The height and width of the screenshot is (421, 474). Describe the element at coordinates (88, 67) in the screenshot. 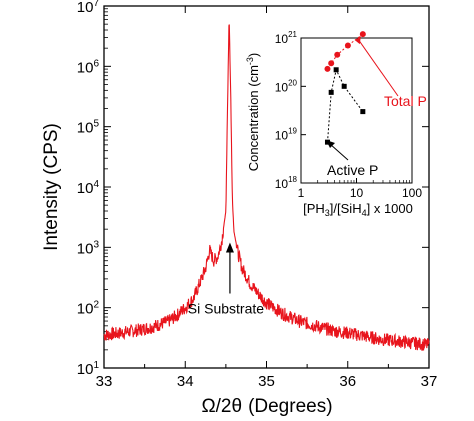

I see `y-tick-label: 10⁶` at that location.